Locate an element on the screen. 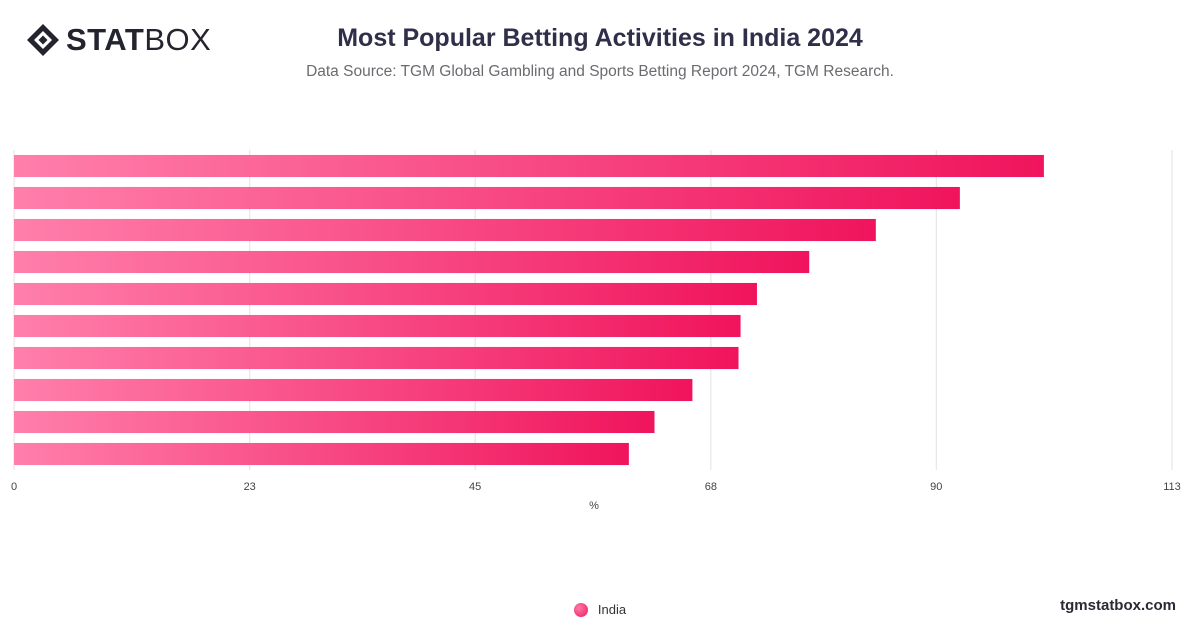 The width and height of the screenshot is (1200, 628). legend-swatch-india is located at coordinates (580, 609).